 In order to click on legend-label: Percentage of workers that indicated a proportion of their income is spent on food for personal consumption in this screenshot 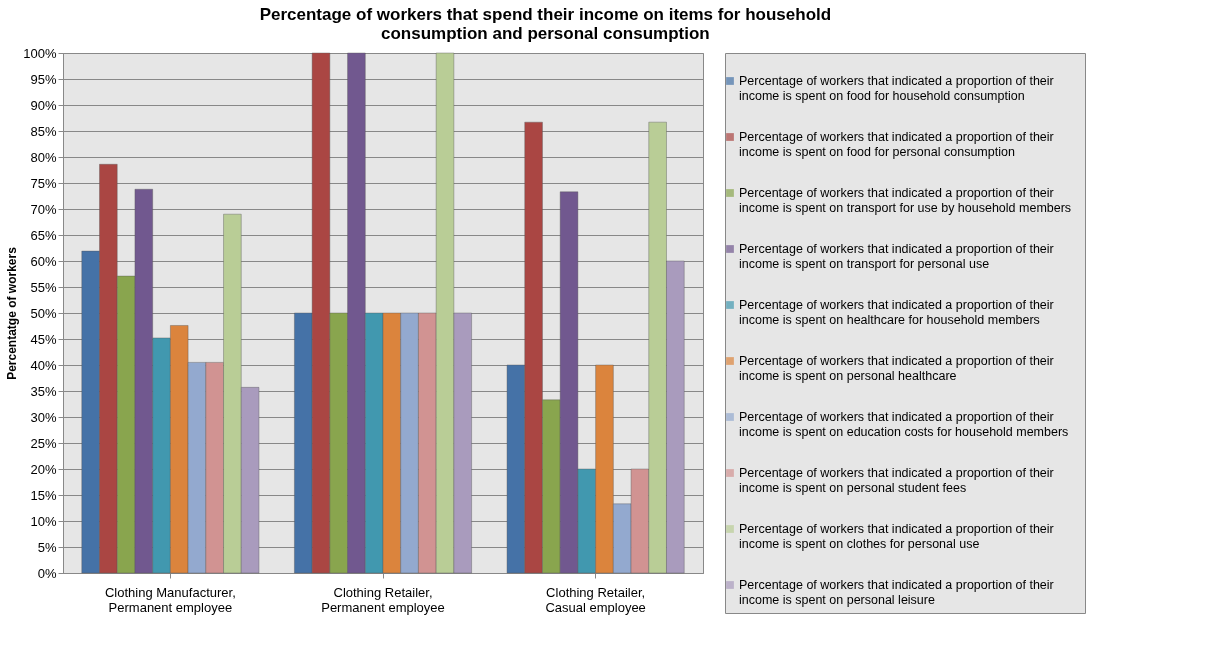, I will do `click(896, 144)`.